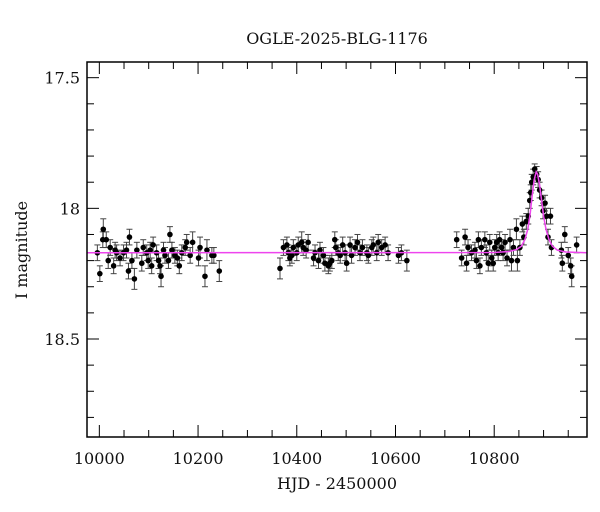 Image resolution: width=600 pixels, height=512 pixels. Describe the element at coordinates (337, 211) in the screenshot. I see `model-curve` at that location.